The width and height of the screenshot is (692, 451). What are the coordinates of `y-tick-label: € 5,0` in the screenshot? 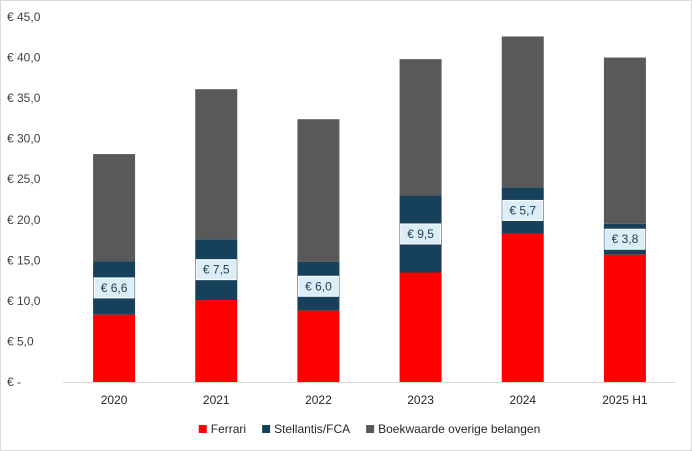 It's located at (20, 341).